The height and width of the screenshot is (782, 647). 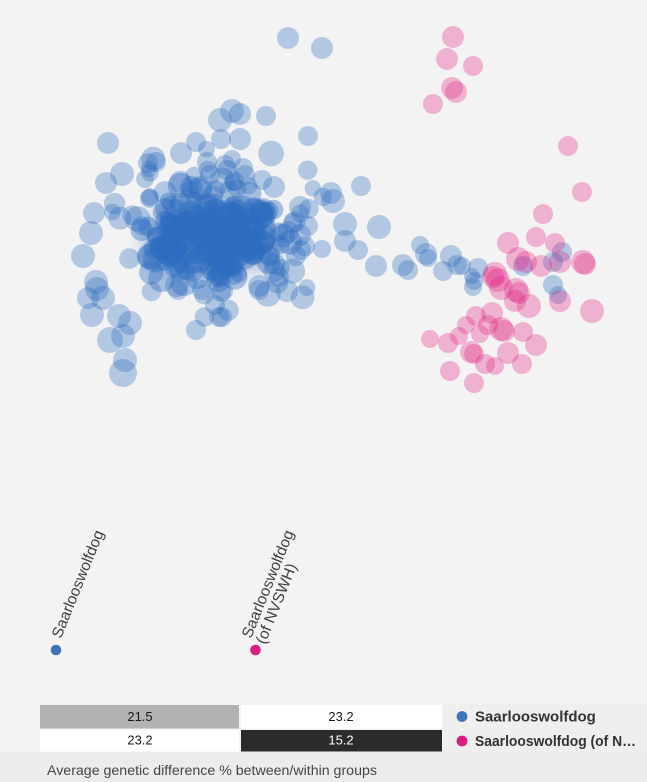 I want to click on svg-text: 21.5, so click(x=139, y=716).